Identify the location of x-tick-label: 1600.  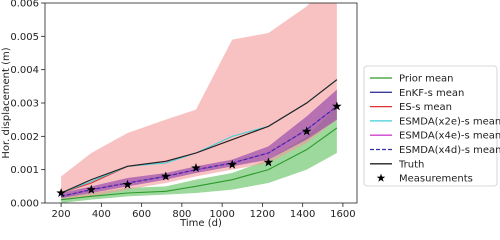
(342, 214).